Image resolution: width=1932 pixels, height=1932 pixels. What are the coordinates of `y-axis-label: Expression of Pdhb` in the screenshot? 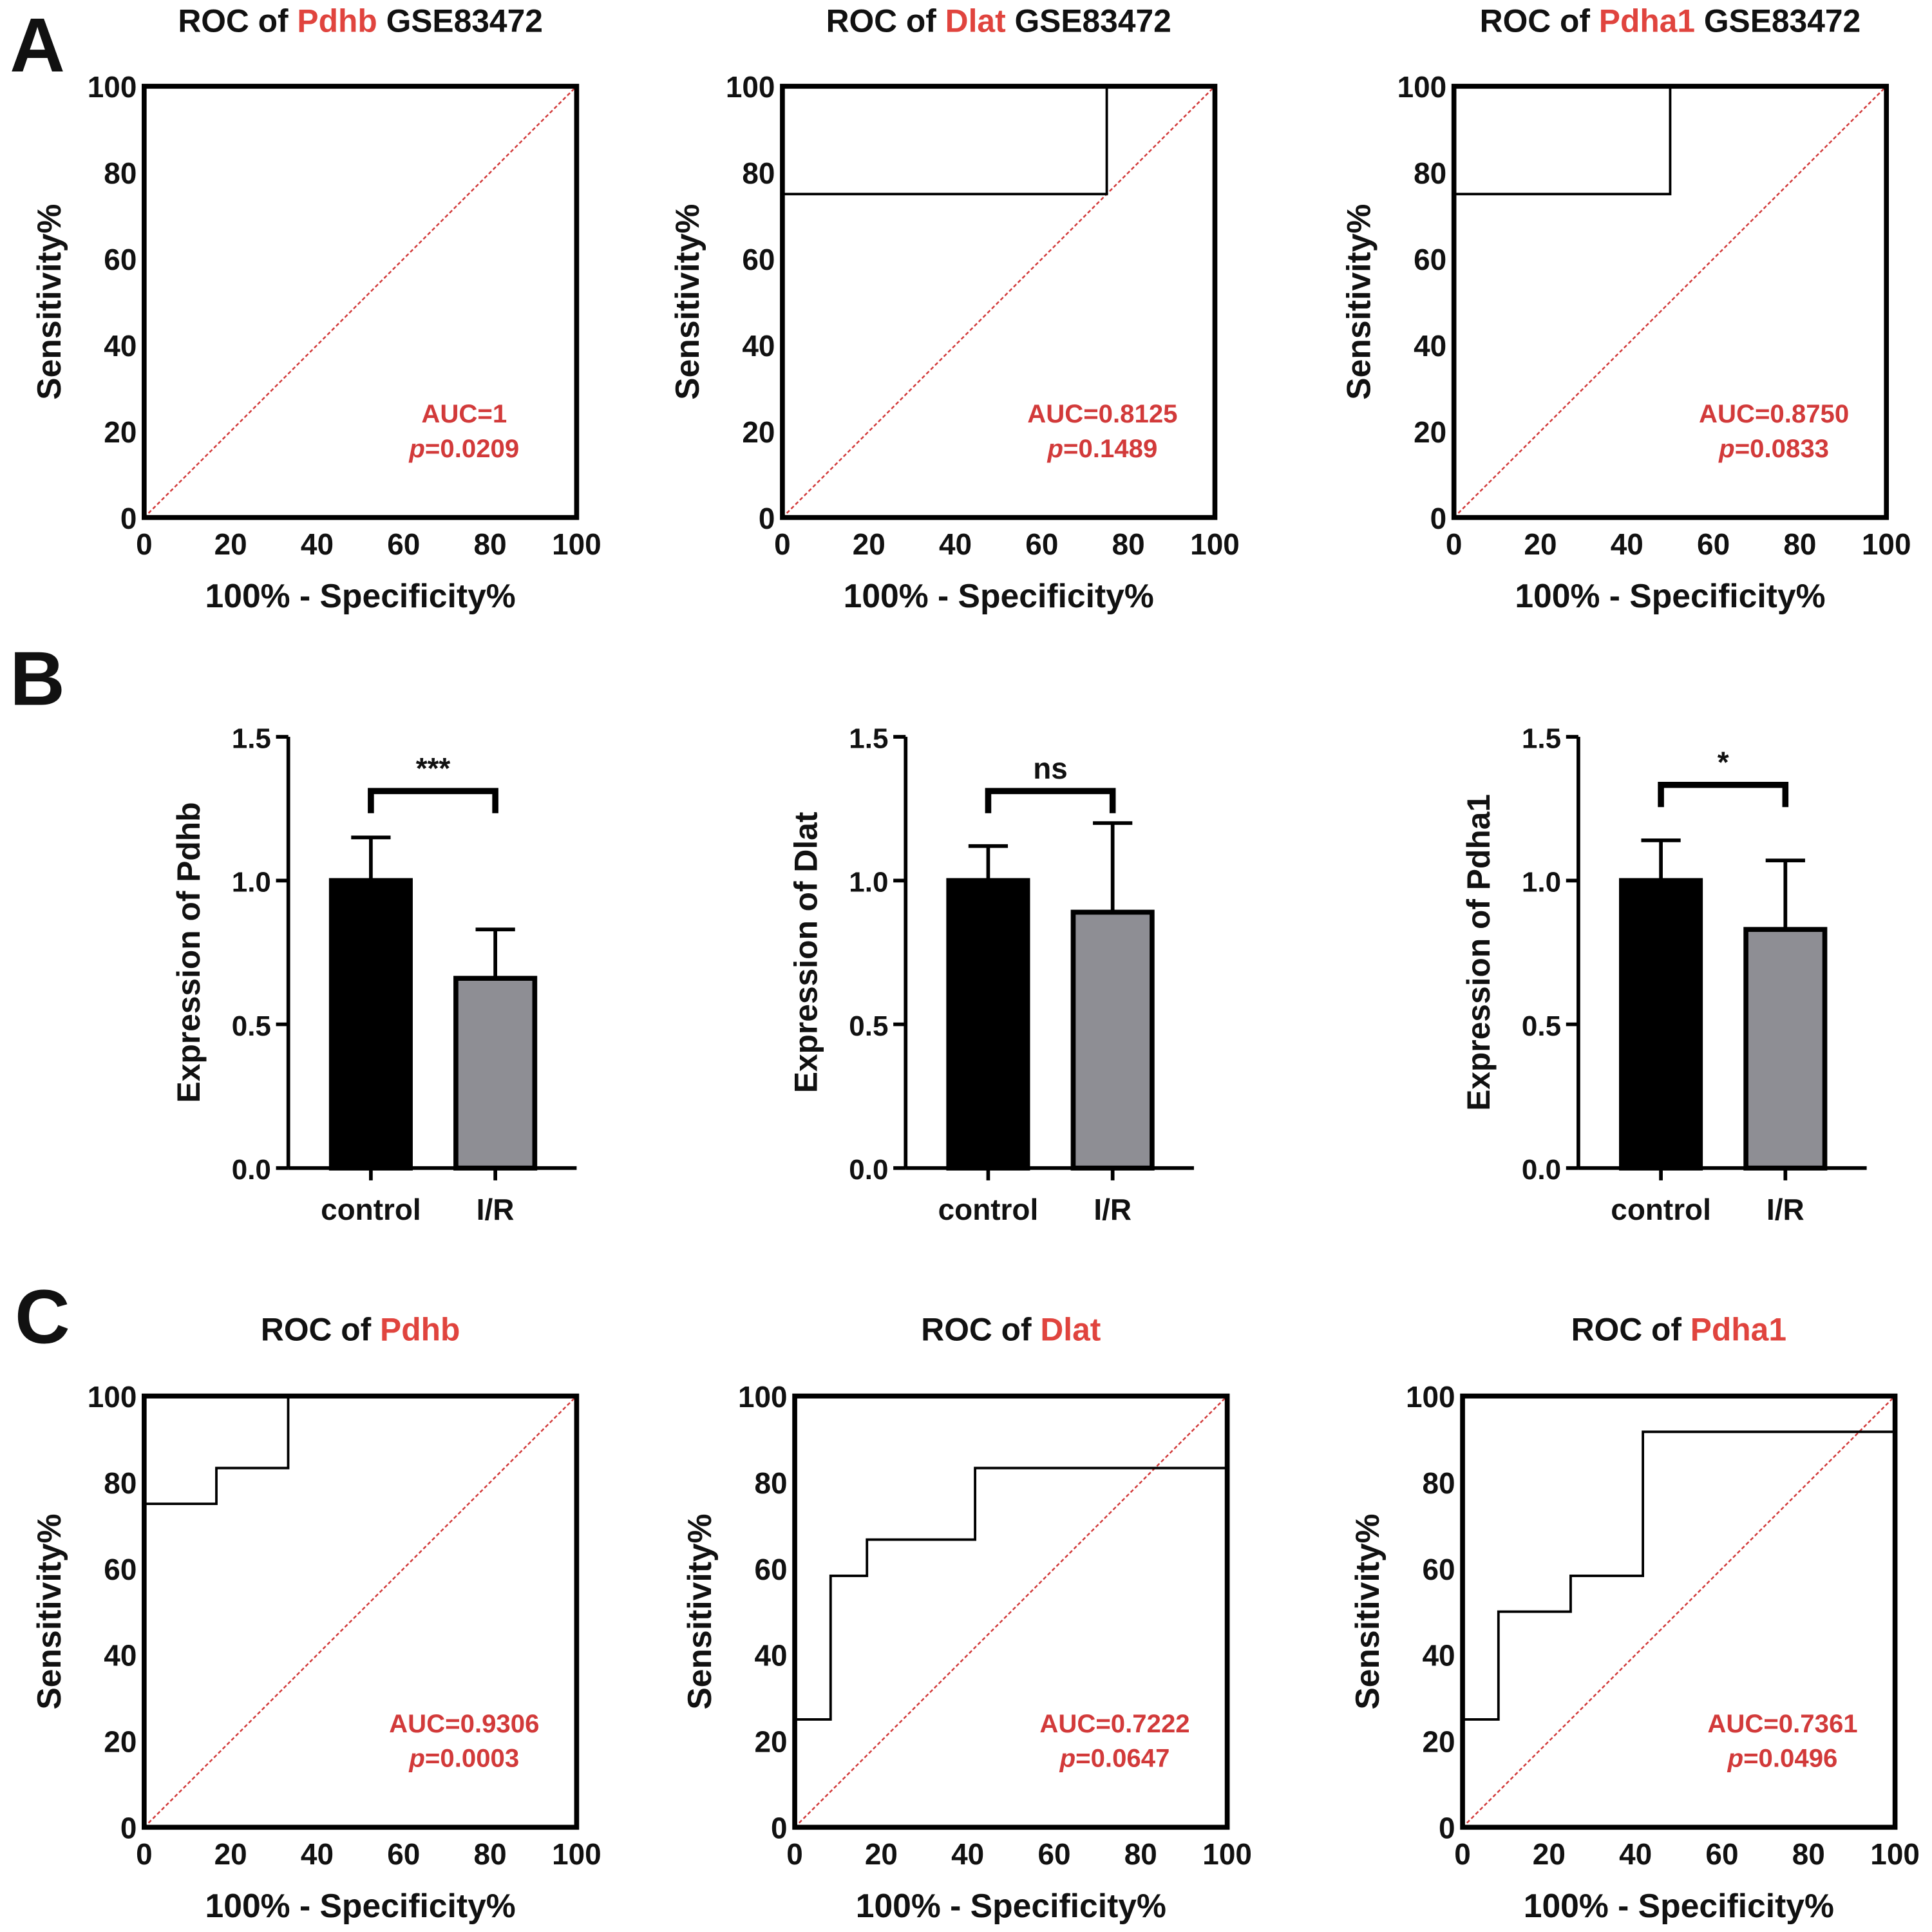 It's located at (189, 952).